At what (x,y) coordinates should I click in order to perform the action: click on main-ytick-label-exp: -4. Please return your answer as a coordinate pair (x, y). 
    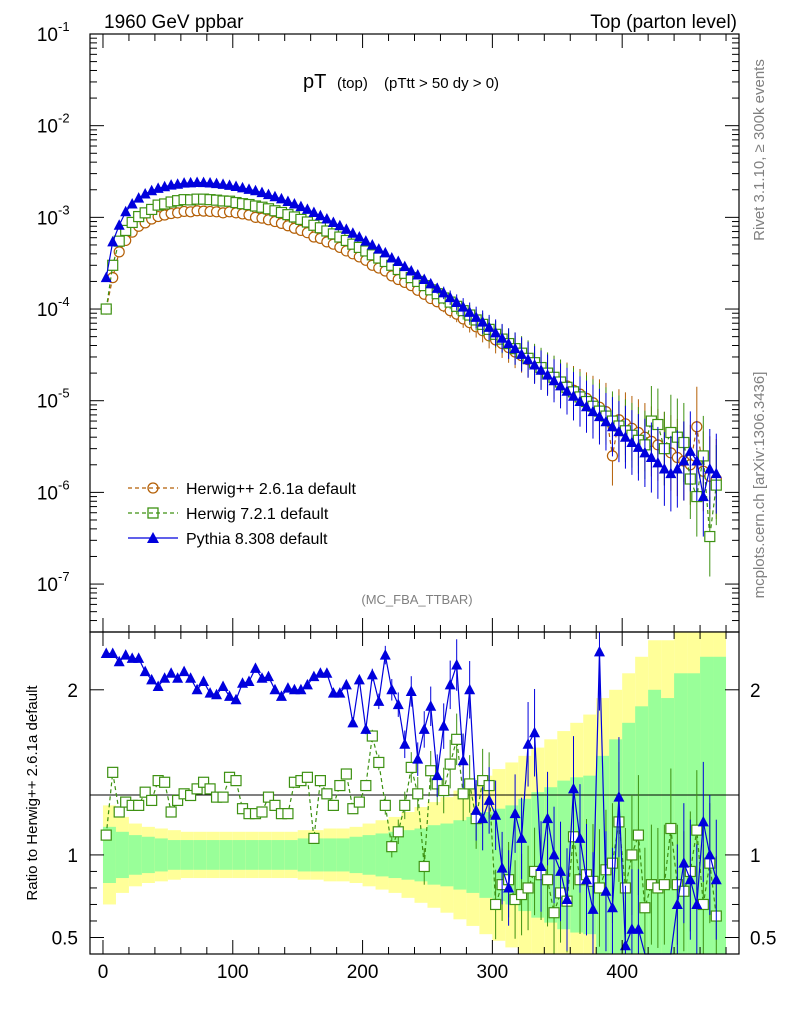
    Looking at the image, I should click on (64, 301).